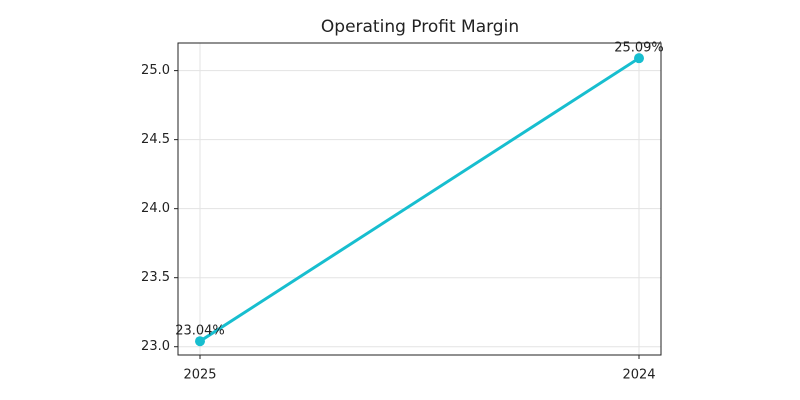  What do you see at coordinates (199, 375) in the screenshot?
I see `x-tick-label: 2025` at bounding box center [199, 375].